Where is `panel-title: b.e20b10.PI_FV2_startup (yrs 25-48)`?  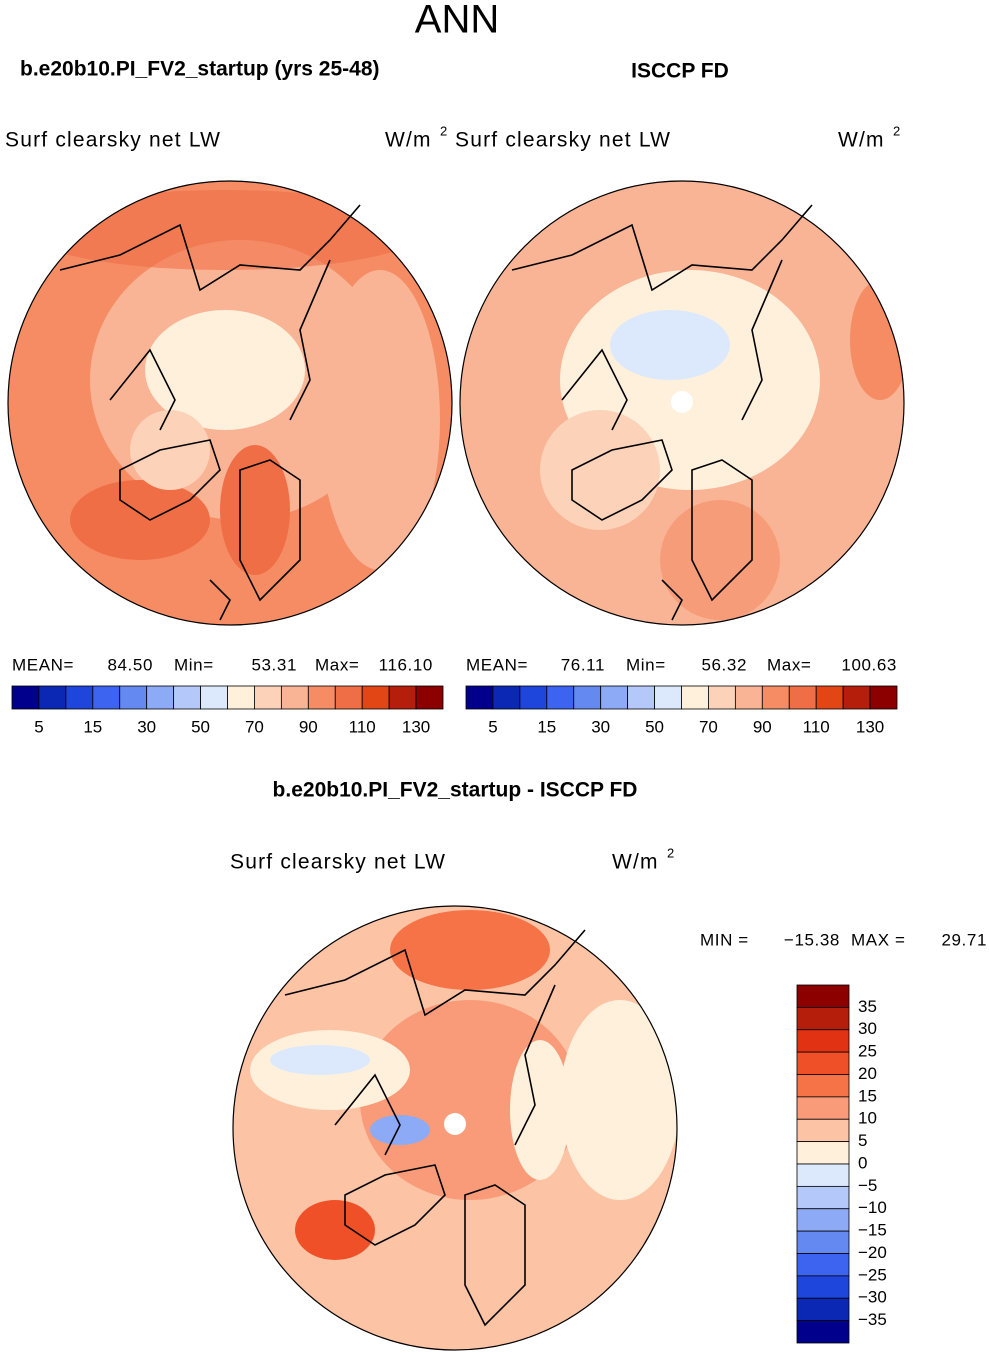
panel-title: b.e20b10.PI_FV2_startup (yrs 25-48) is located at coordinates (200, 69).